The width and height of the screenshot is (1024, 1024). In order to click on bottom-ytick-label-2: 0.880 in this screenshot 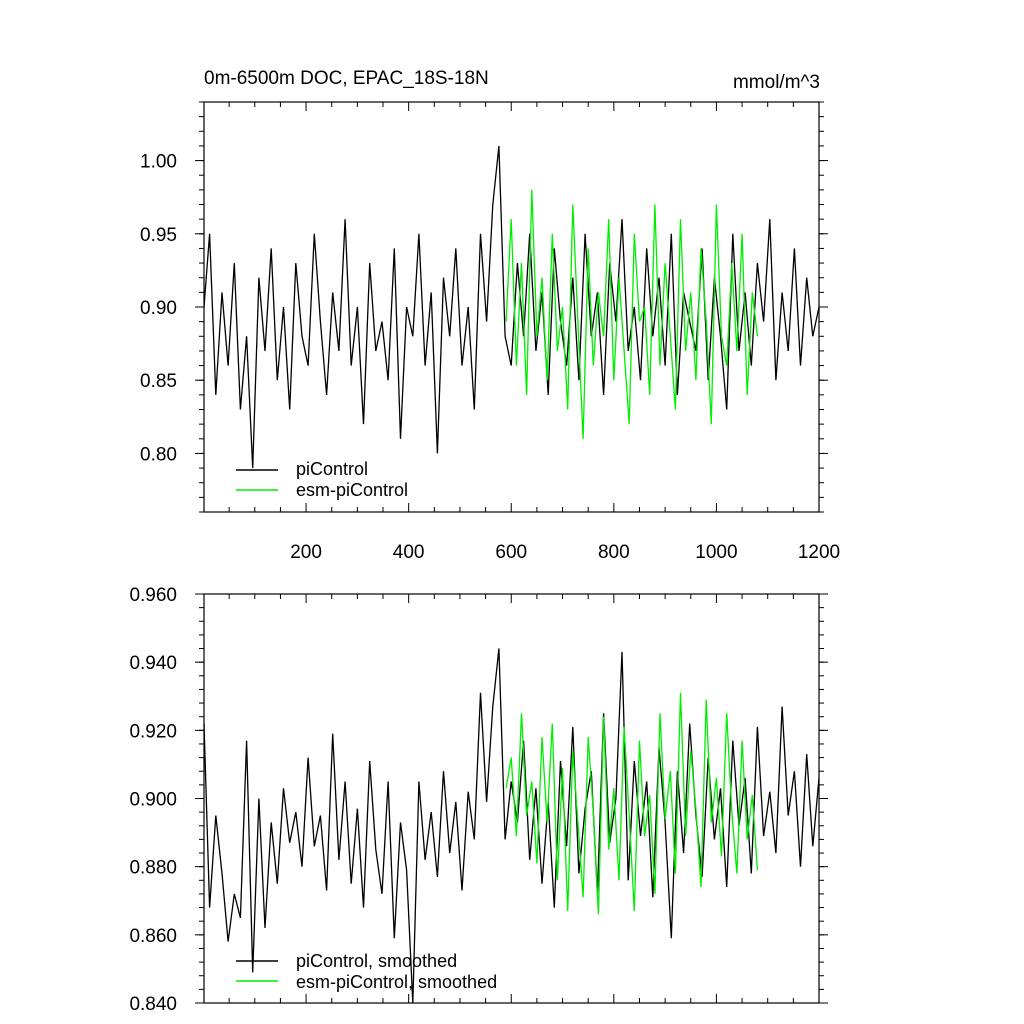, I will do `click(153, 868)`.